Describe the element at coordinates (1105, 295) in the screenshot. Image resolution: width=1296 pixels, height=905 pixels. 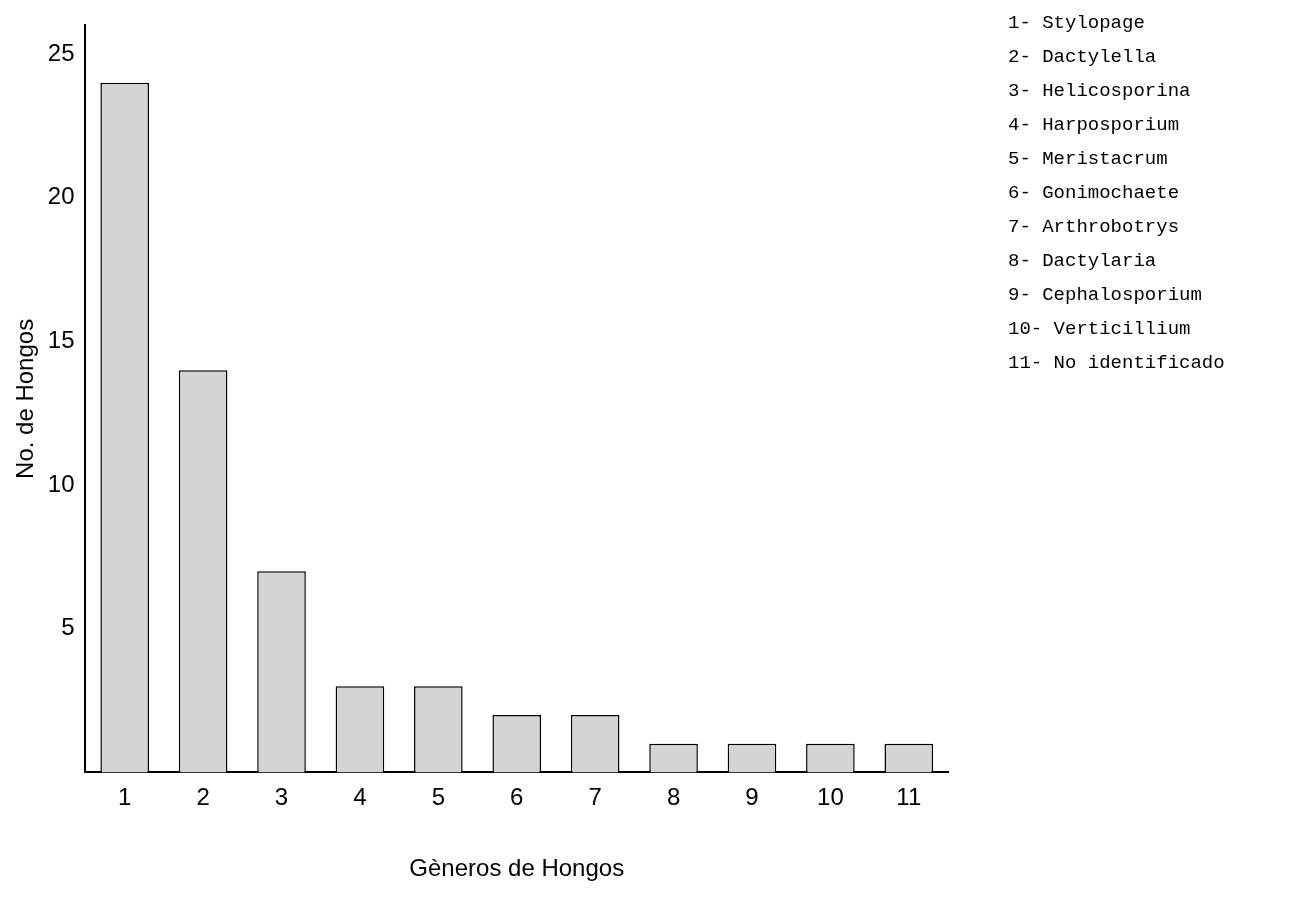
I see `text: 9- Cephalosporium` at that location.